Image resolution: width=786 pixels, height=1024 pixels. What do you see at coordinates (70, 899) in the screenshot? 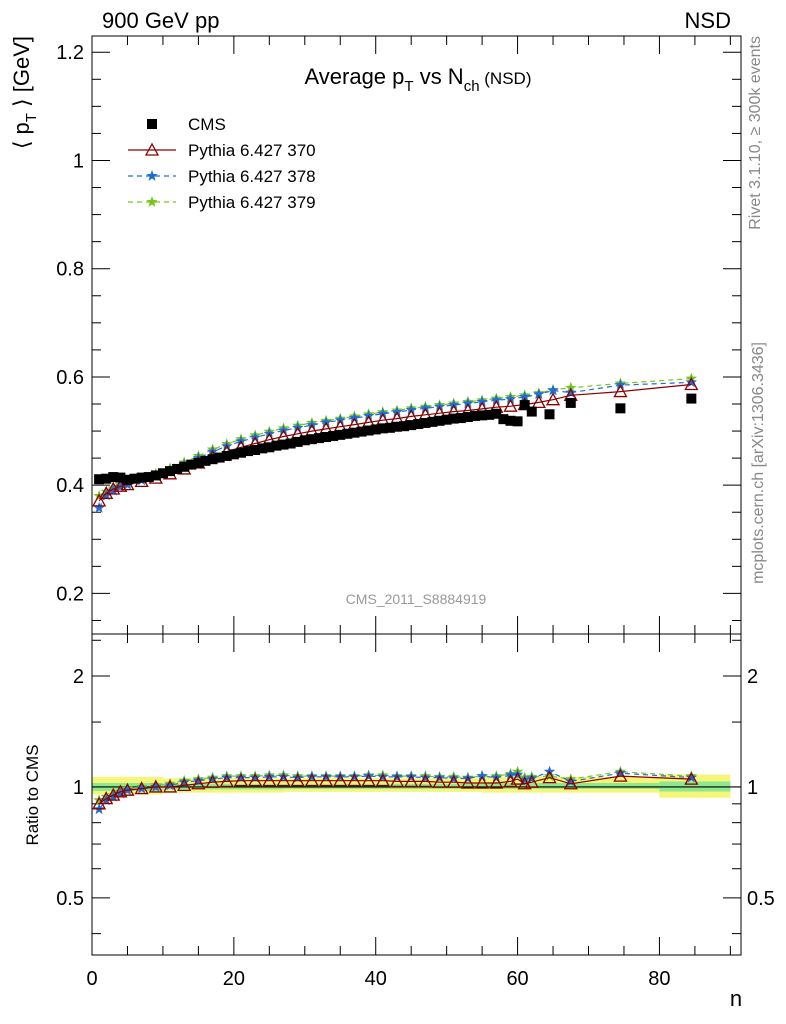
I see `ratio-y-tick-label: 0.5` at bounding box center [70, 899].